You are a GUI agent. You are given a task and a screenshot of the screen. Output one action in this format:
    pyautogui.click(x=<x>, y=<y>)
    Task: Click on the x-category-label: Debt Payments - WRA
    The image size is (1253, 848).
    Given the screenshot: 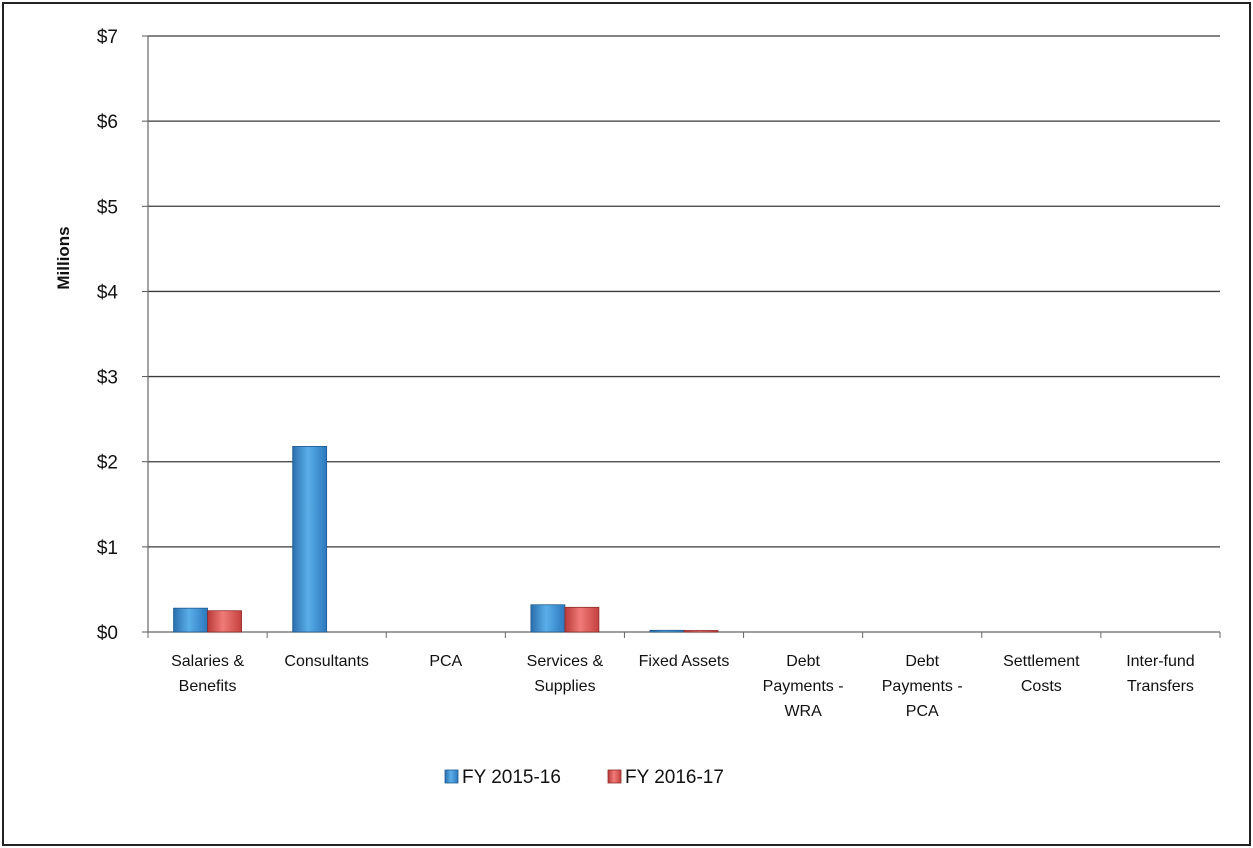 What is the action you would take?
    pyautogui.click(x=803, y=686)
    